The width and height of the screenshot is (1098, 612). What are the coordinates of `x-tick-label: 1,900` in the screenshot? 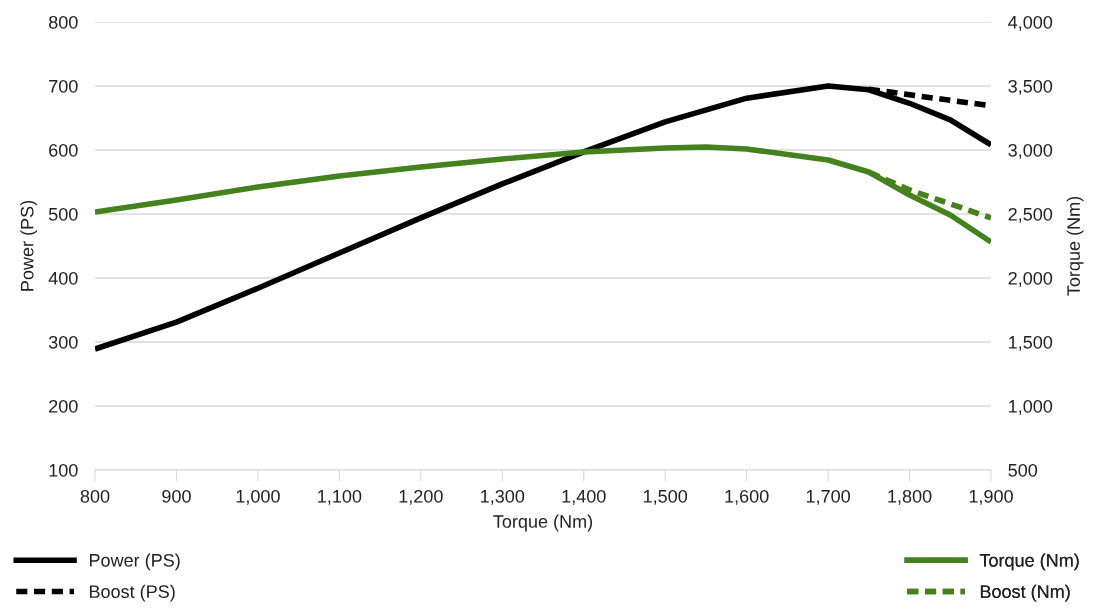 It's located at (991, 497).